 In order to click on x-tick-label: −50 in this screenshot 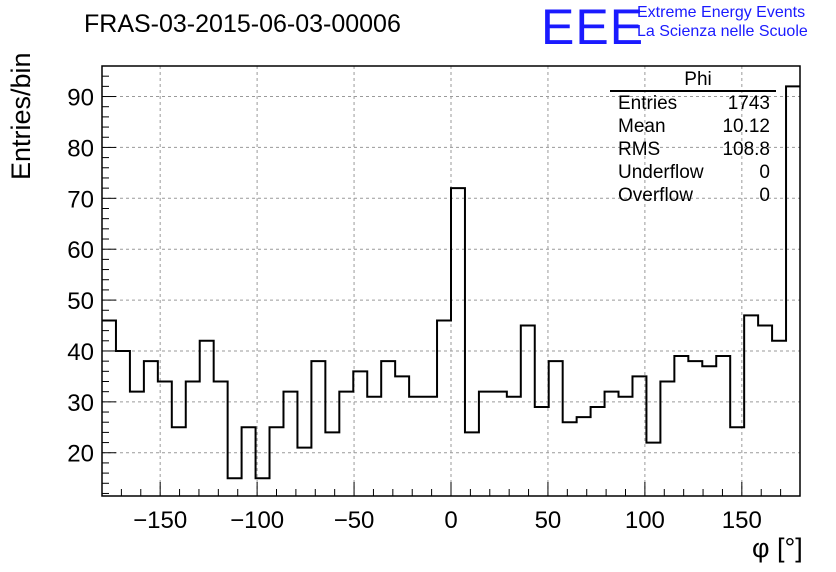, I will do `click(354, 520)`.